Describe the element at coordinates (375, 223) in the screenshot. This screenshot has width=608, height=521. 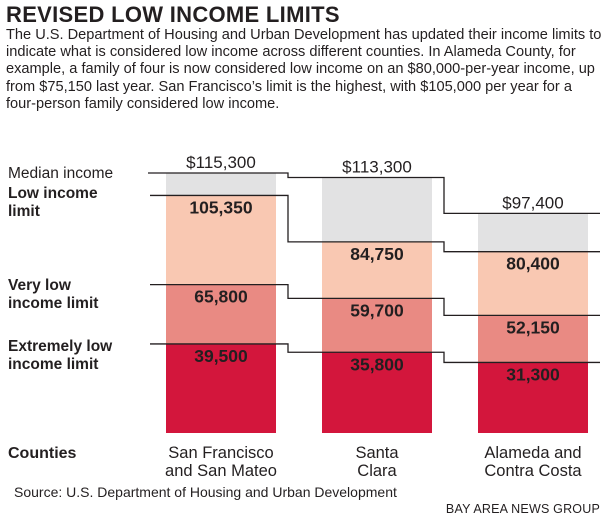
I see `connector-line-low` at that location.